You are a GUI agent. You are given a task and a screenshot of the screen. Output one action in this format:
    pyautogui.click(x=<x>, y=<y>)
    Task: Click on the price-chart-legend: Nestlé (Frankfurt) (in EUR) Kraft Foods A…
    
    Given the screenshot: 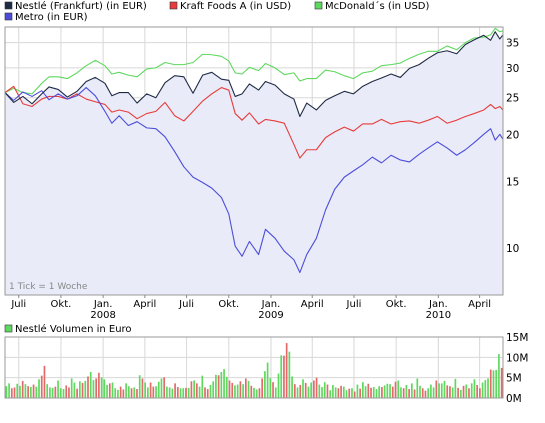 What is the action you would take?
    pyautogui.click(x=216, y=11)
    